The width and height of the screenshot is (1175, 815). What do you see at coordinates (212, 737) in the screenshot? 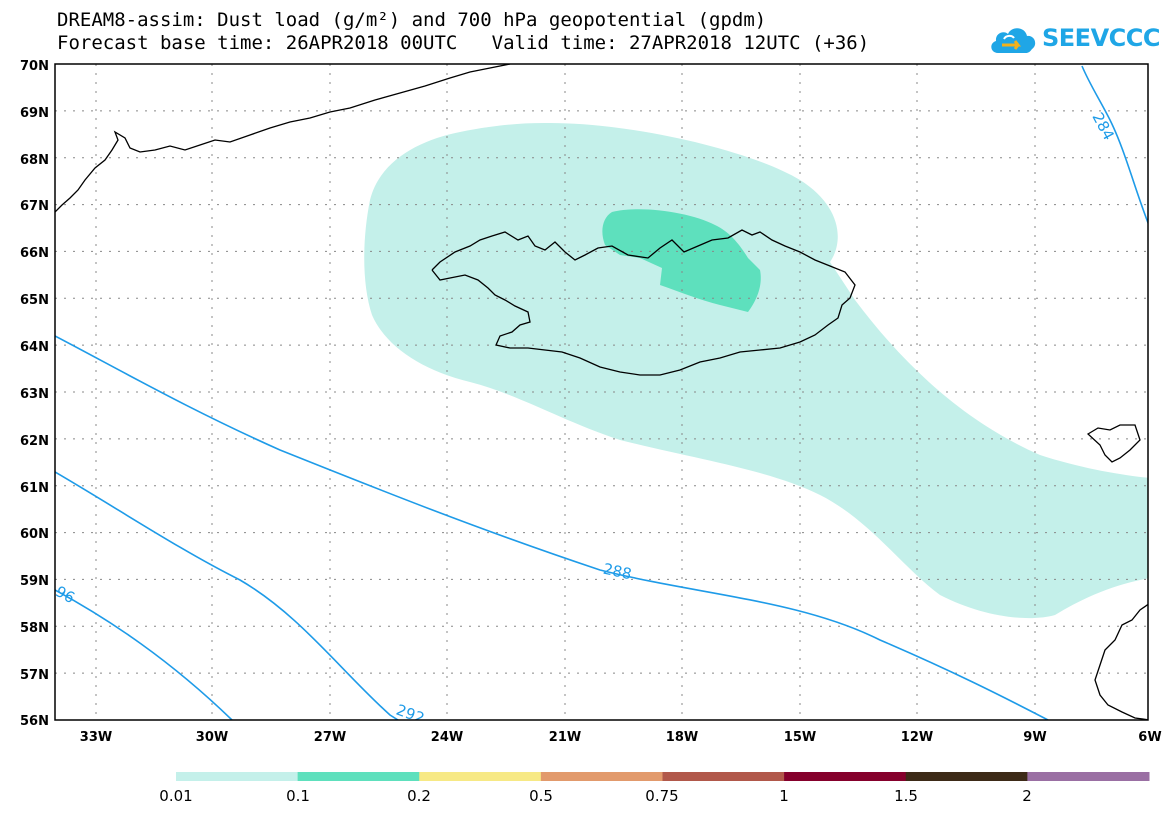
I see `lon-label: 30W` at bounding box center [212, 737].